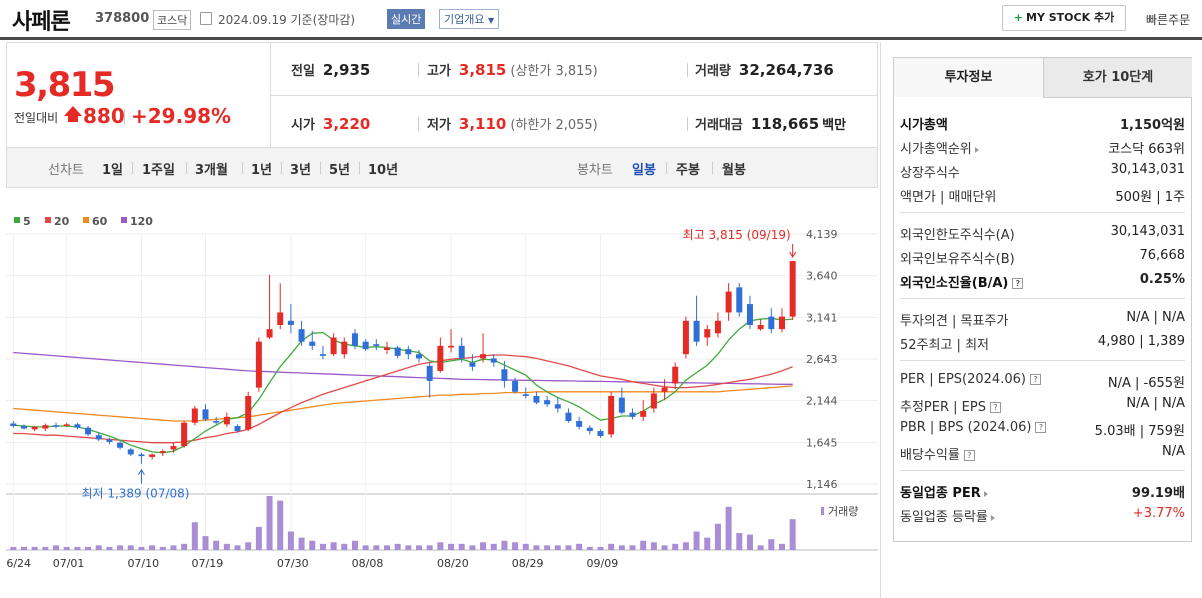 The width and height of the screenshot is (1202, 598). Describe the element at coordinates (262, 170) in the screenshot. I see `tab-1y: 1년` at that location.